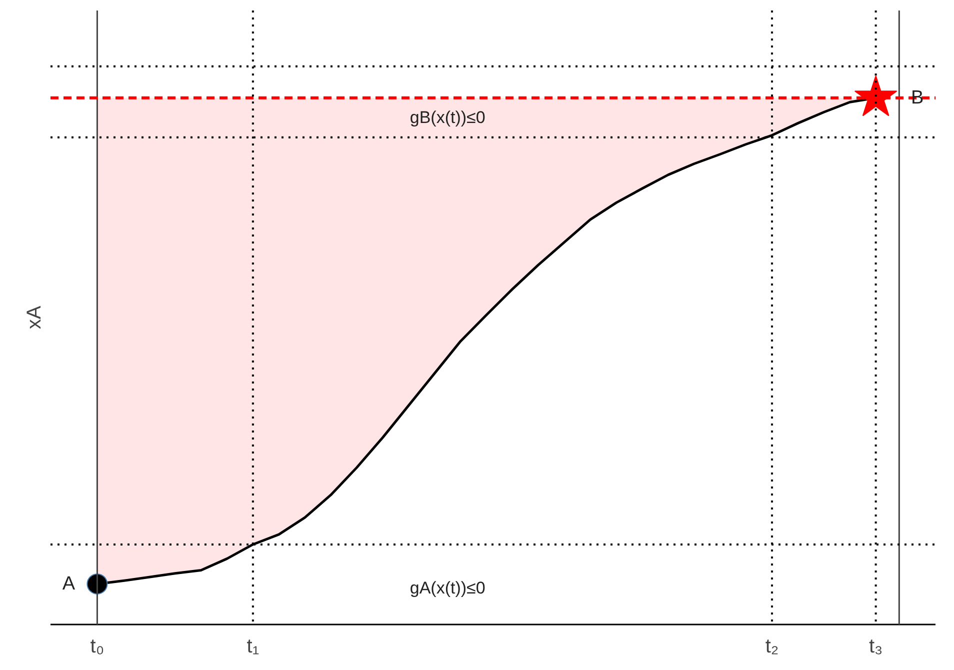  Describe the element at coordinates (97, 647) in the screenshot. I see `x-tick-label: t₀` at that location.